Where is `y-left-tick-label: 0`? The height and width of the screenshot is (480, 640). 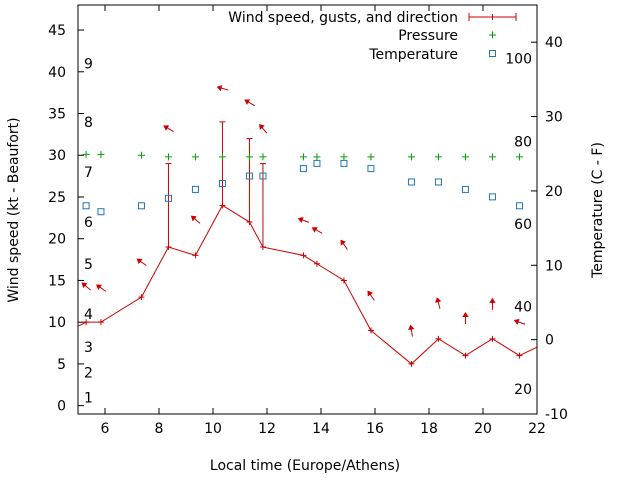
y-left-tick-label: 0 is located at coordinates (61, 407).